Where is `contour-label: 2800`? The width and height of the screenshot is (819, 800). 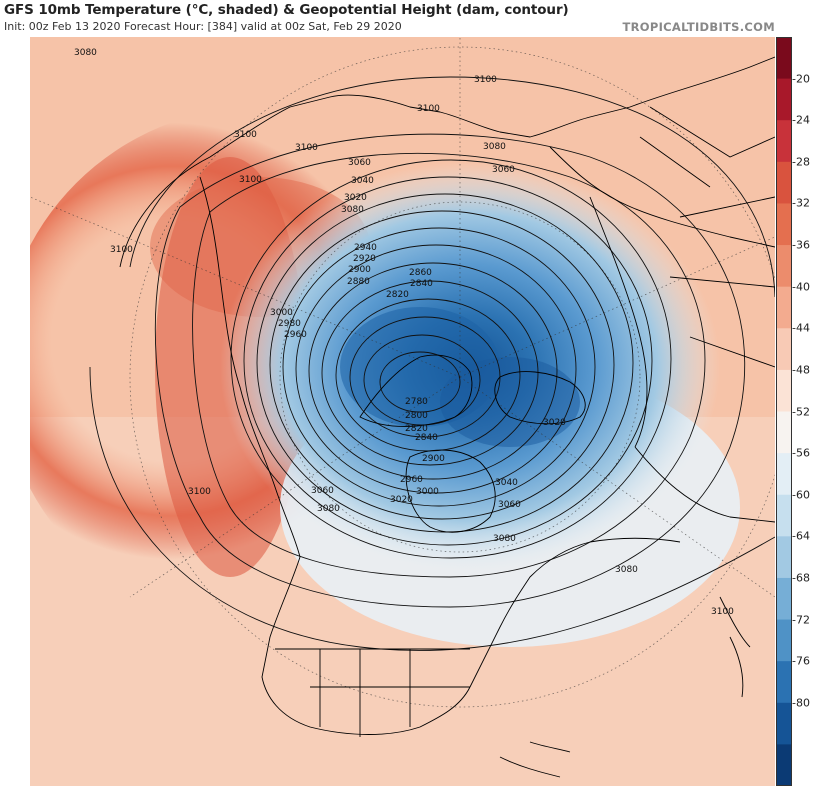
contour-label: 2800 is located at coordinates (416, 416).